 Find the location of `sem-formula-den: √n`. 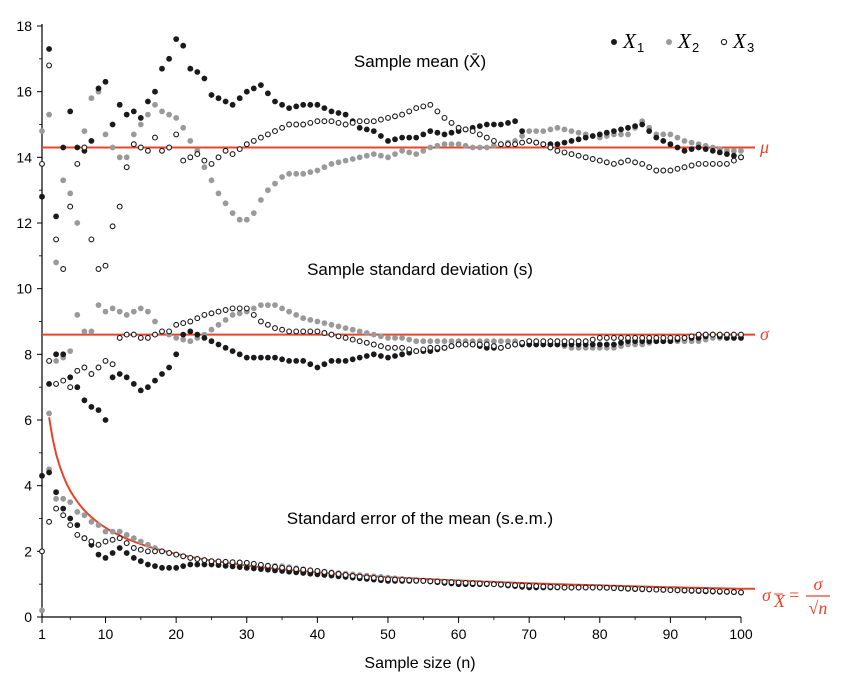

sem-formula-den: √n is located at coordinates (818, 608).